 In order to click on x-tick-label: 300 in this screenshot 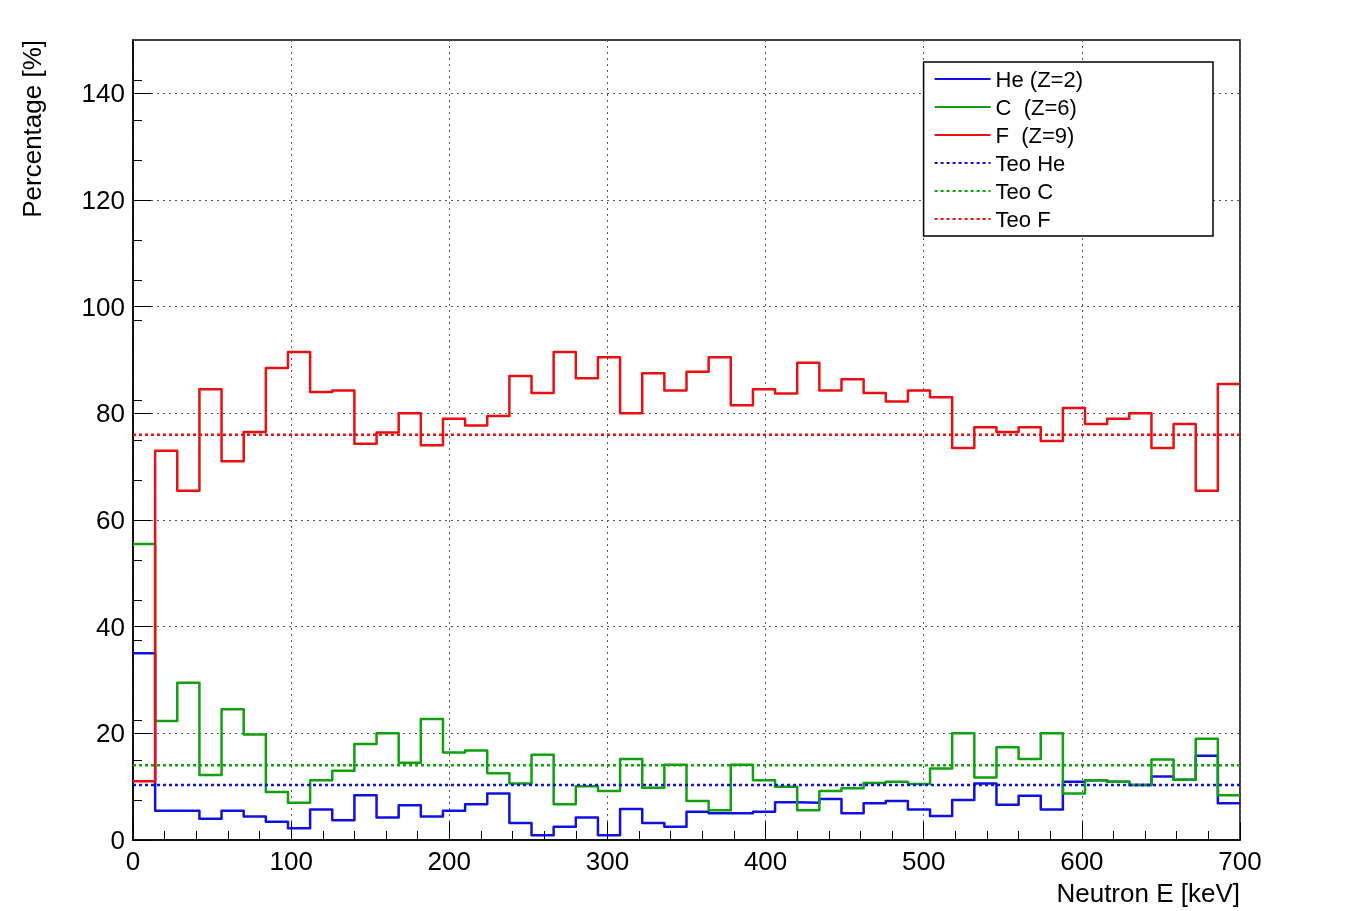, I will do `click(607, 861)`.